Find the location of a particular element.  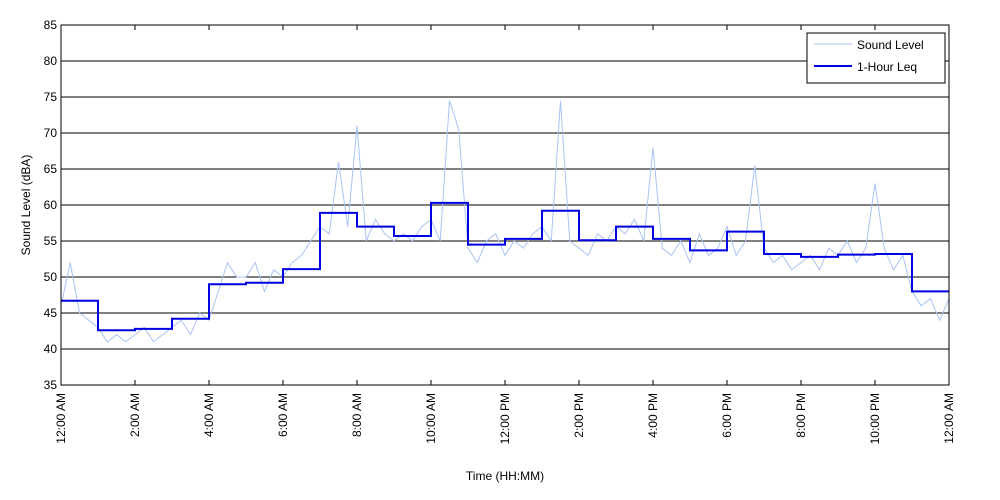

x-tick-label: 2:00 AM is located at coordinates (135, 415).